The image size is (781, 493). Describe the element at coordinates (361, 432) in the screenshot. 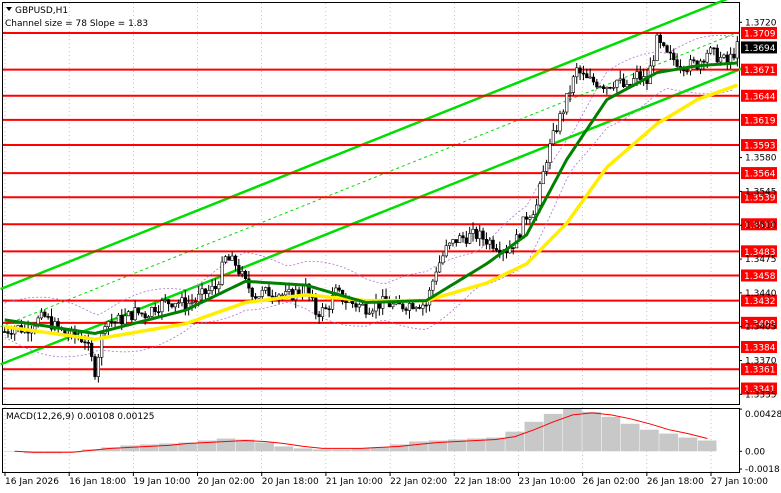

I see `macd-signal-line` at that location.